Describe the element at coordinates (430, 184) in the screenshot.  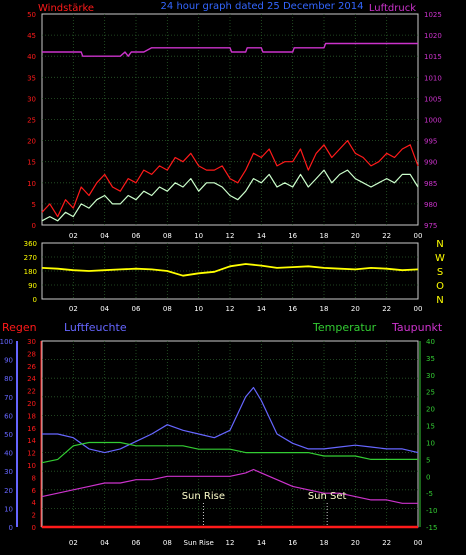
I see `y2-tick-label: 985` at that location.